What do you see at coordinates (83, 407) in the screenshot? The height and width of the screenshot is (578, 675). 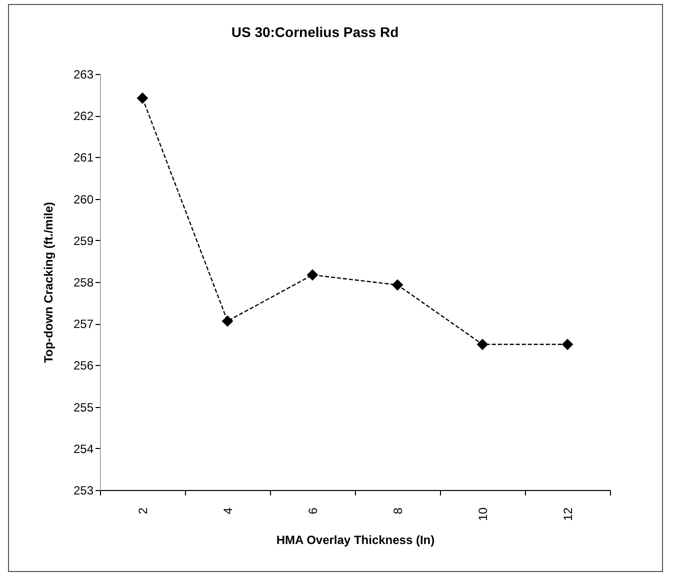 I see `y-tick-label: 255` at bounding box center [83, 407].